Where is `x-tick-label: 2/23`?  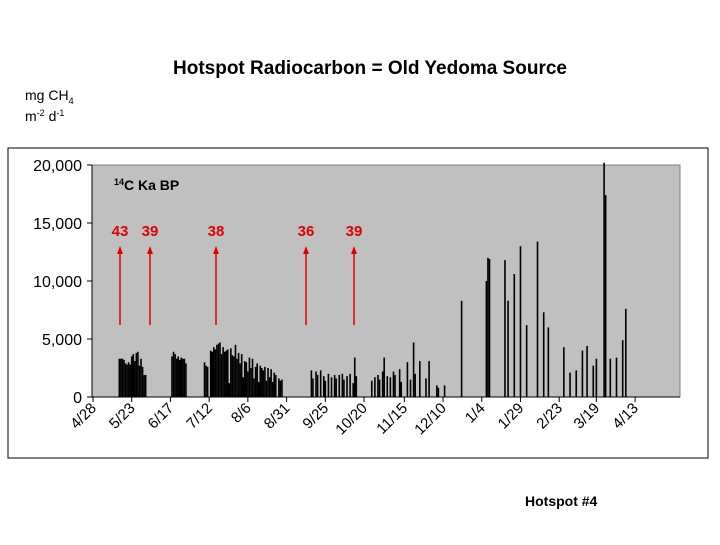
x-tick-label: 2/23 is located at coordinates (549, 416).